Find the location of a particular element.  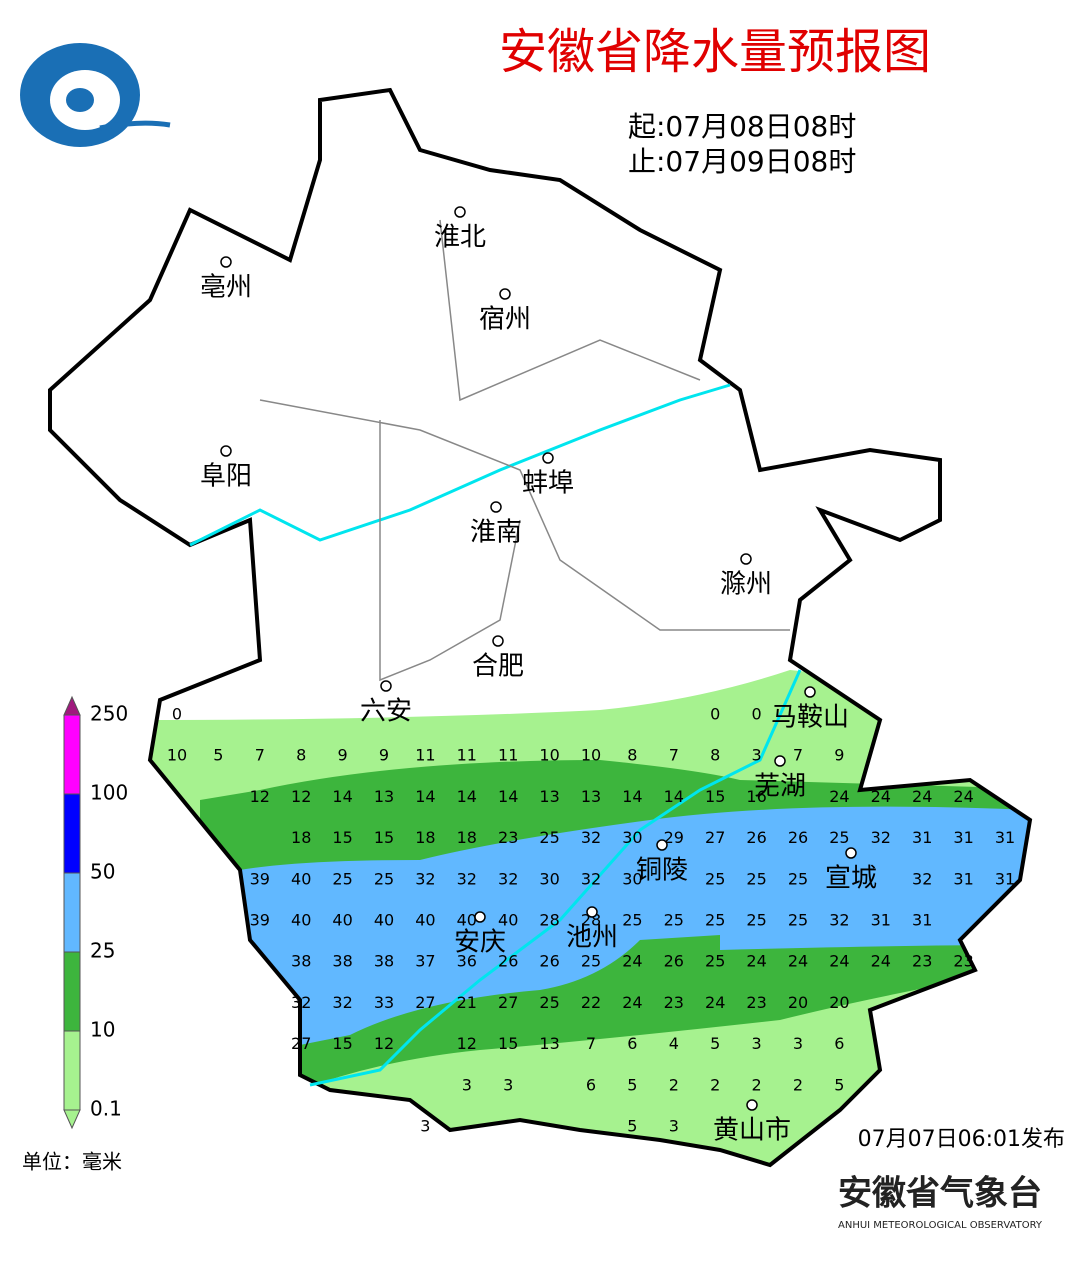

city-name: 芜湖 is located at coordinates (780, 787).